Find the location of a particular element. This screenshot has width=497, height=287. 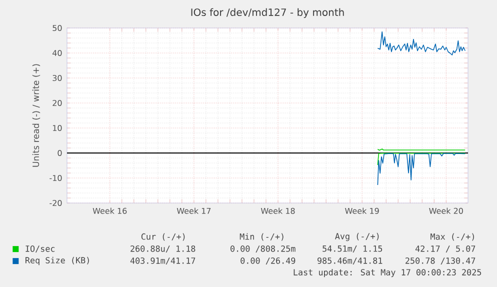

y-axis-title: Units read (-) / write (+) is located at coordinates (36, 115).